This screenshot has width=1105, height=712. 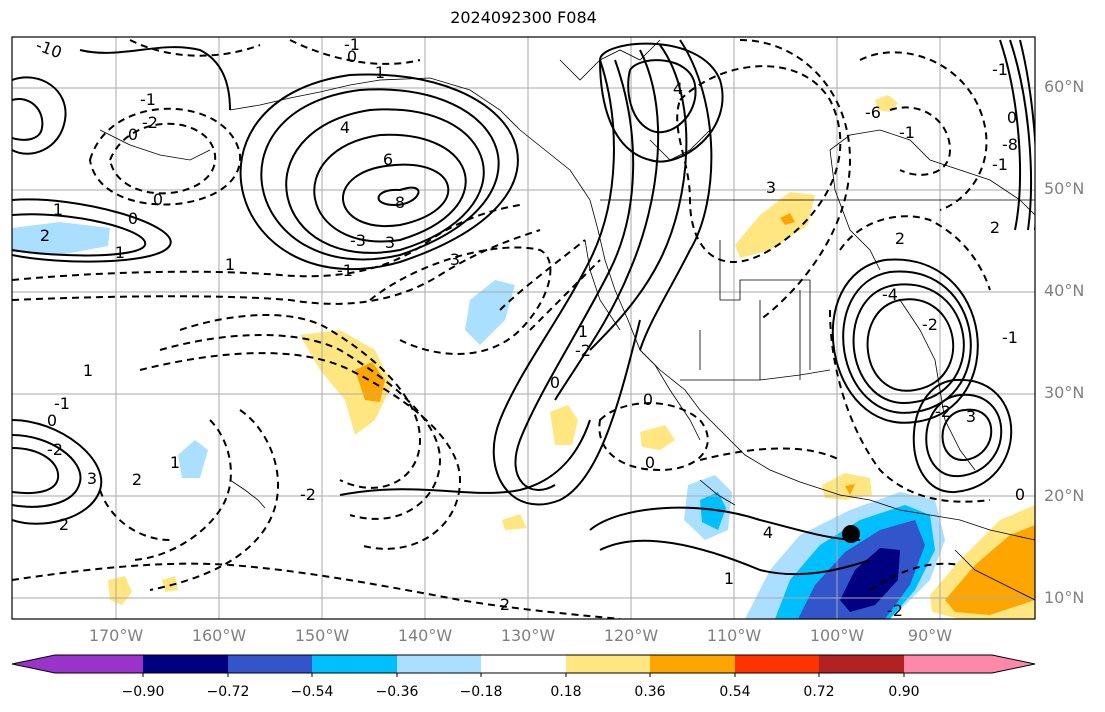 I want to click on lon-label: 110°W, so click(x=734, y=635).